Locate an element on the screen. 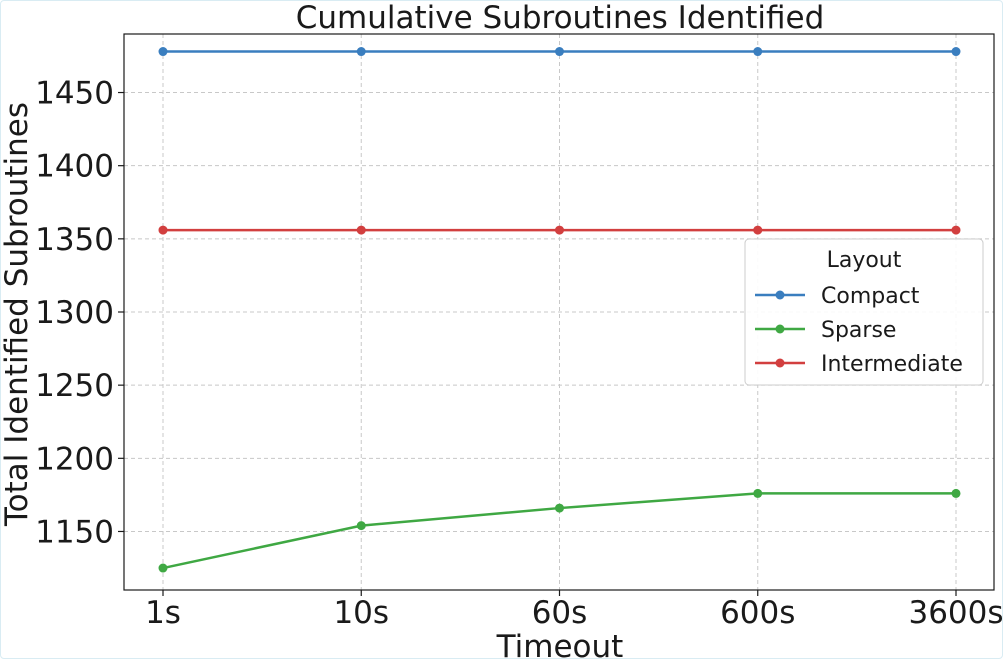 This screenshot has height=661, width=1005. x-axis: 1s 10s 60s 600s 3600s is located at coordinates (574, 610).